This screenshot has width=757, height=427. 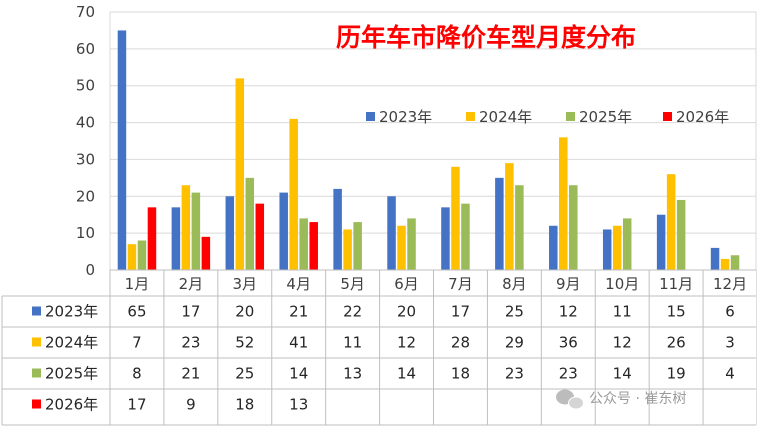 What do you see at coordinates (85, 86) in the screenshot?
I see `y-tick-label: 50` at bounding box center [85, 86].